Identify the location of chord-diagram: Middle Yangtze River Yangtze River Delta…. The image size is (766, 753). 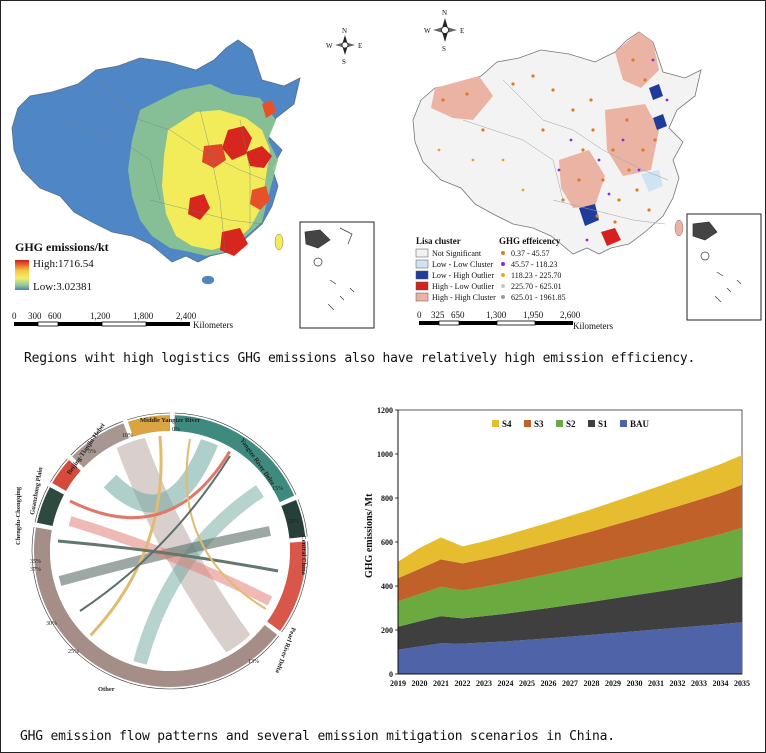
(162, 552).